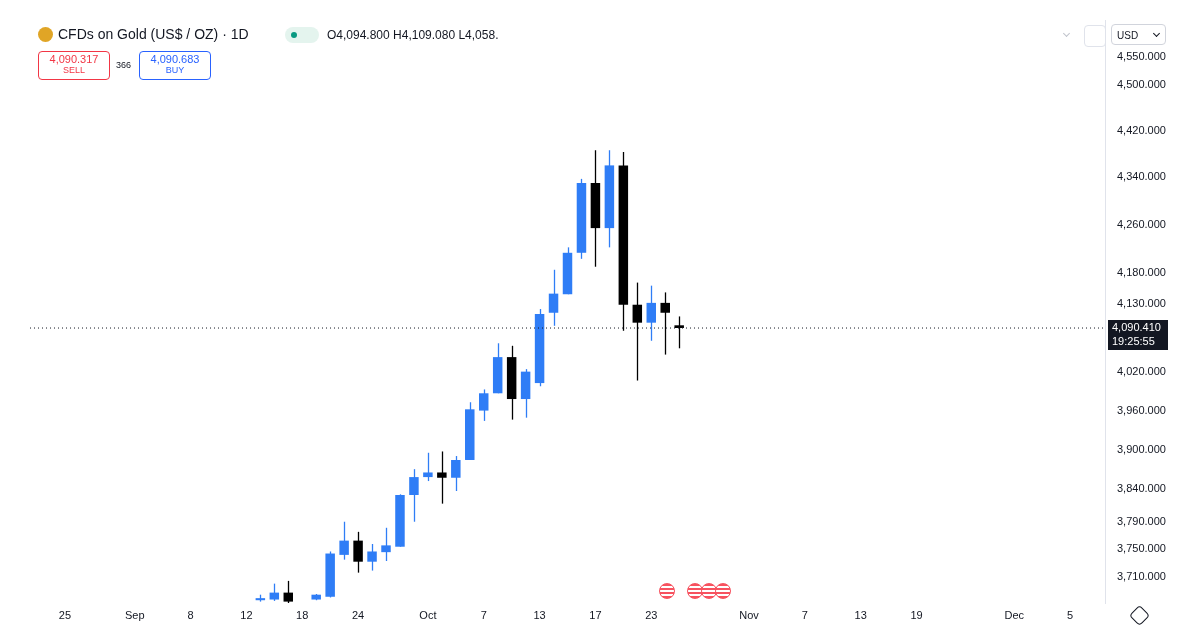  What do you see at coordinates (651, 614) in the screenshot?
I see `x-tick-label: 23` at bounding box center [651, 614].